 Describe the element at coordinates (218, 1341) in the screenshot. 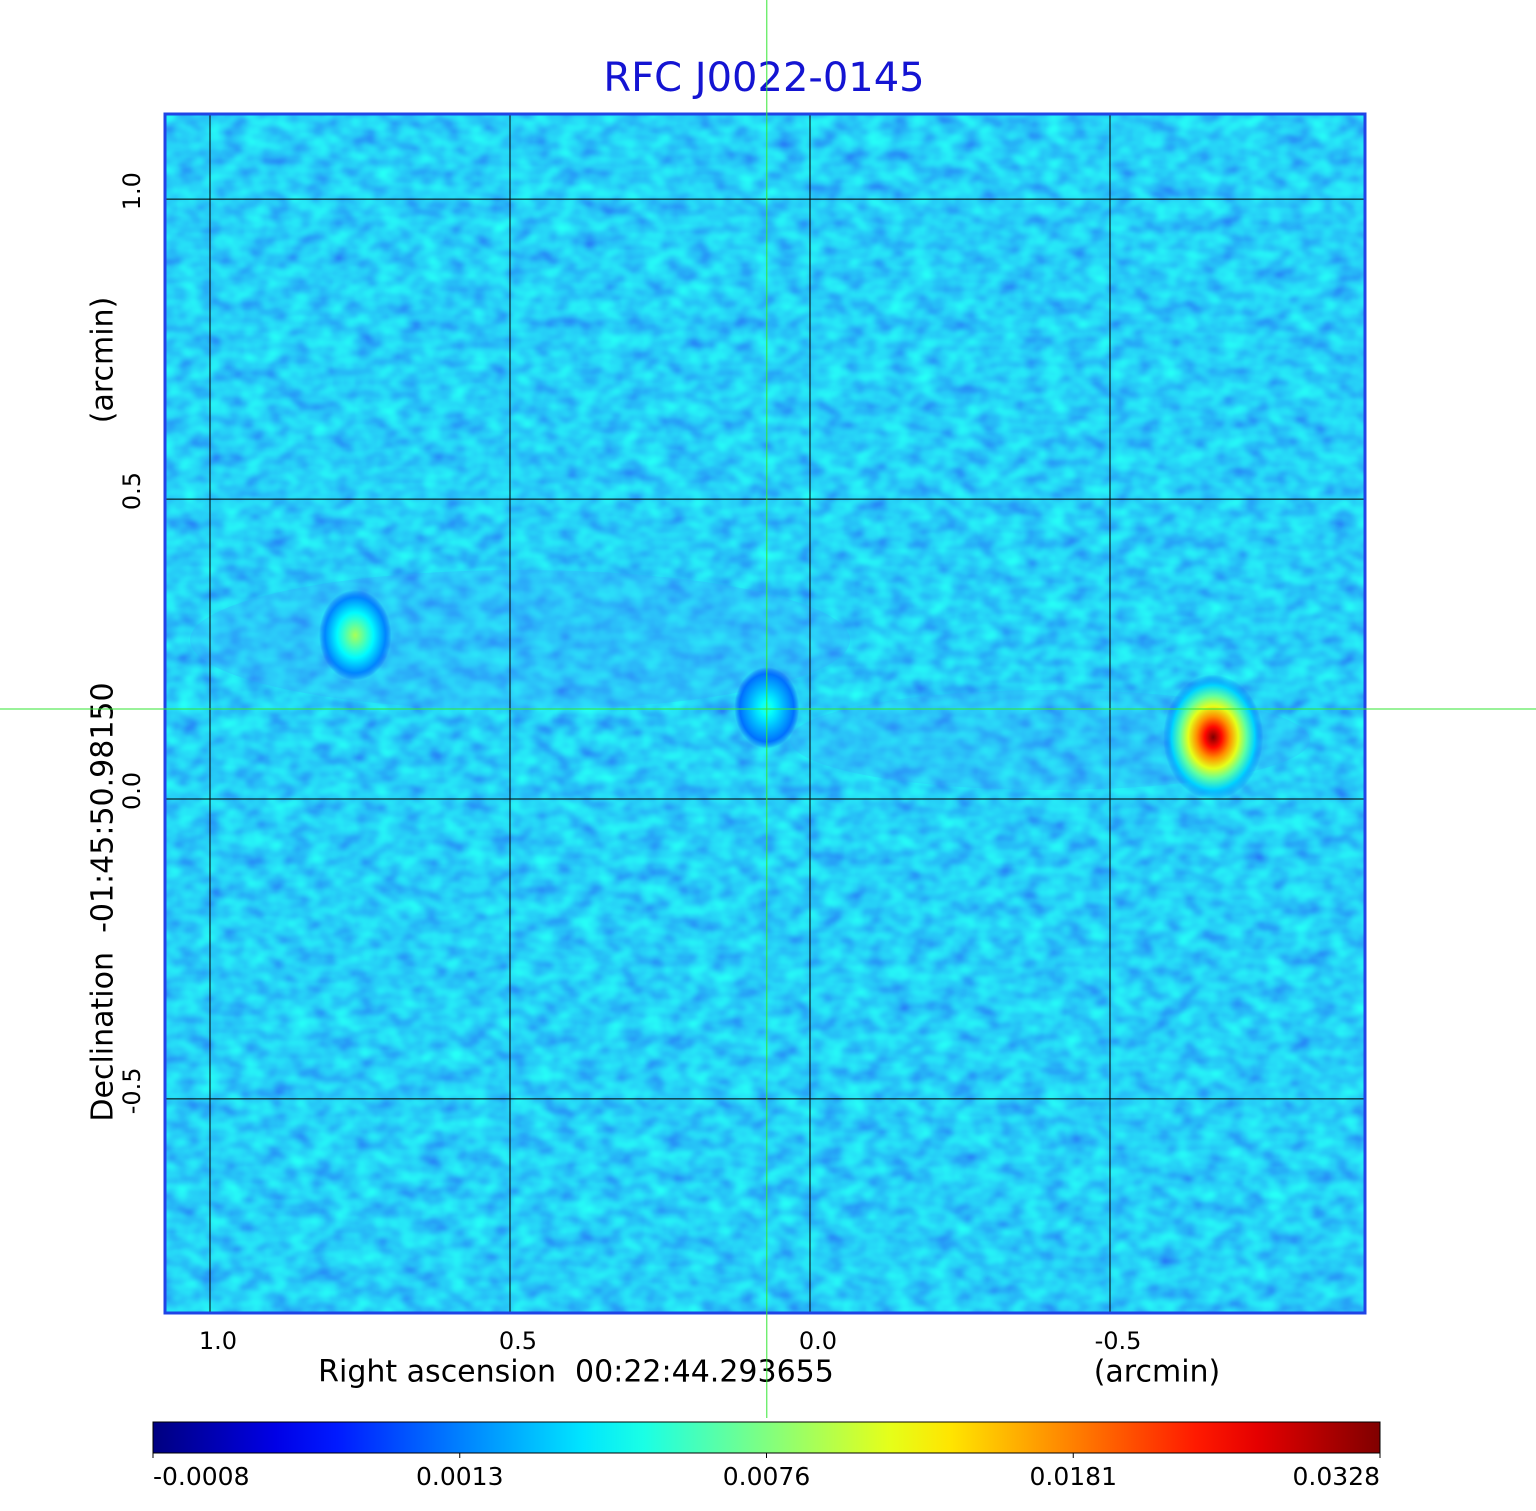

I see `x-tick-label: 1.0` at that location.